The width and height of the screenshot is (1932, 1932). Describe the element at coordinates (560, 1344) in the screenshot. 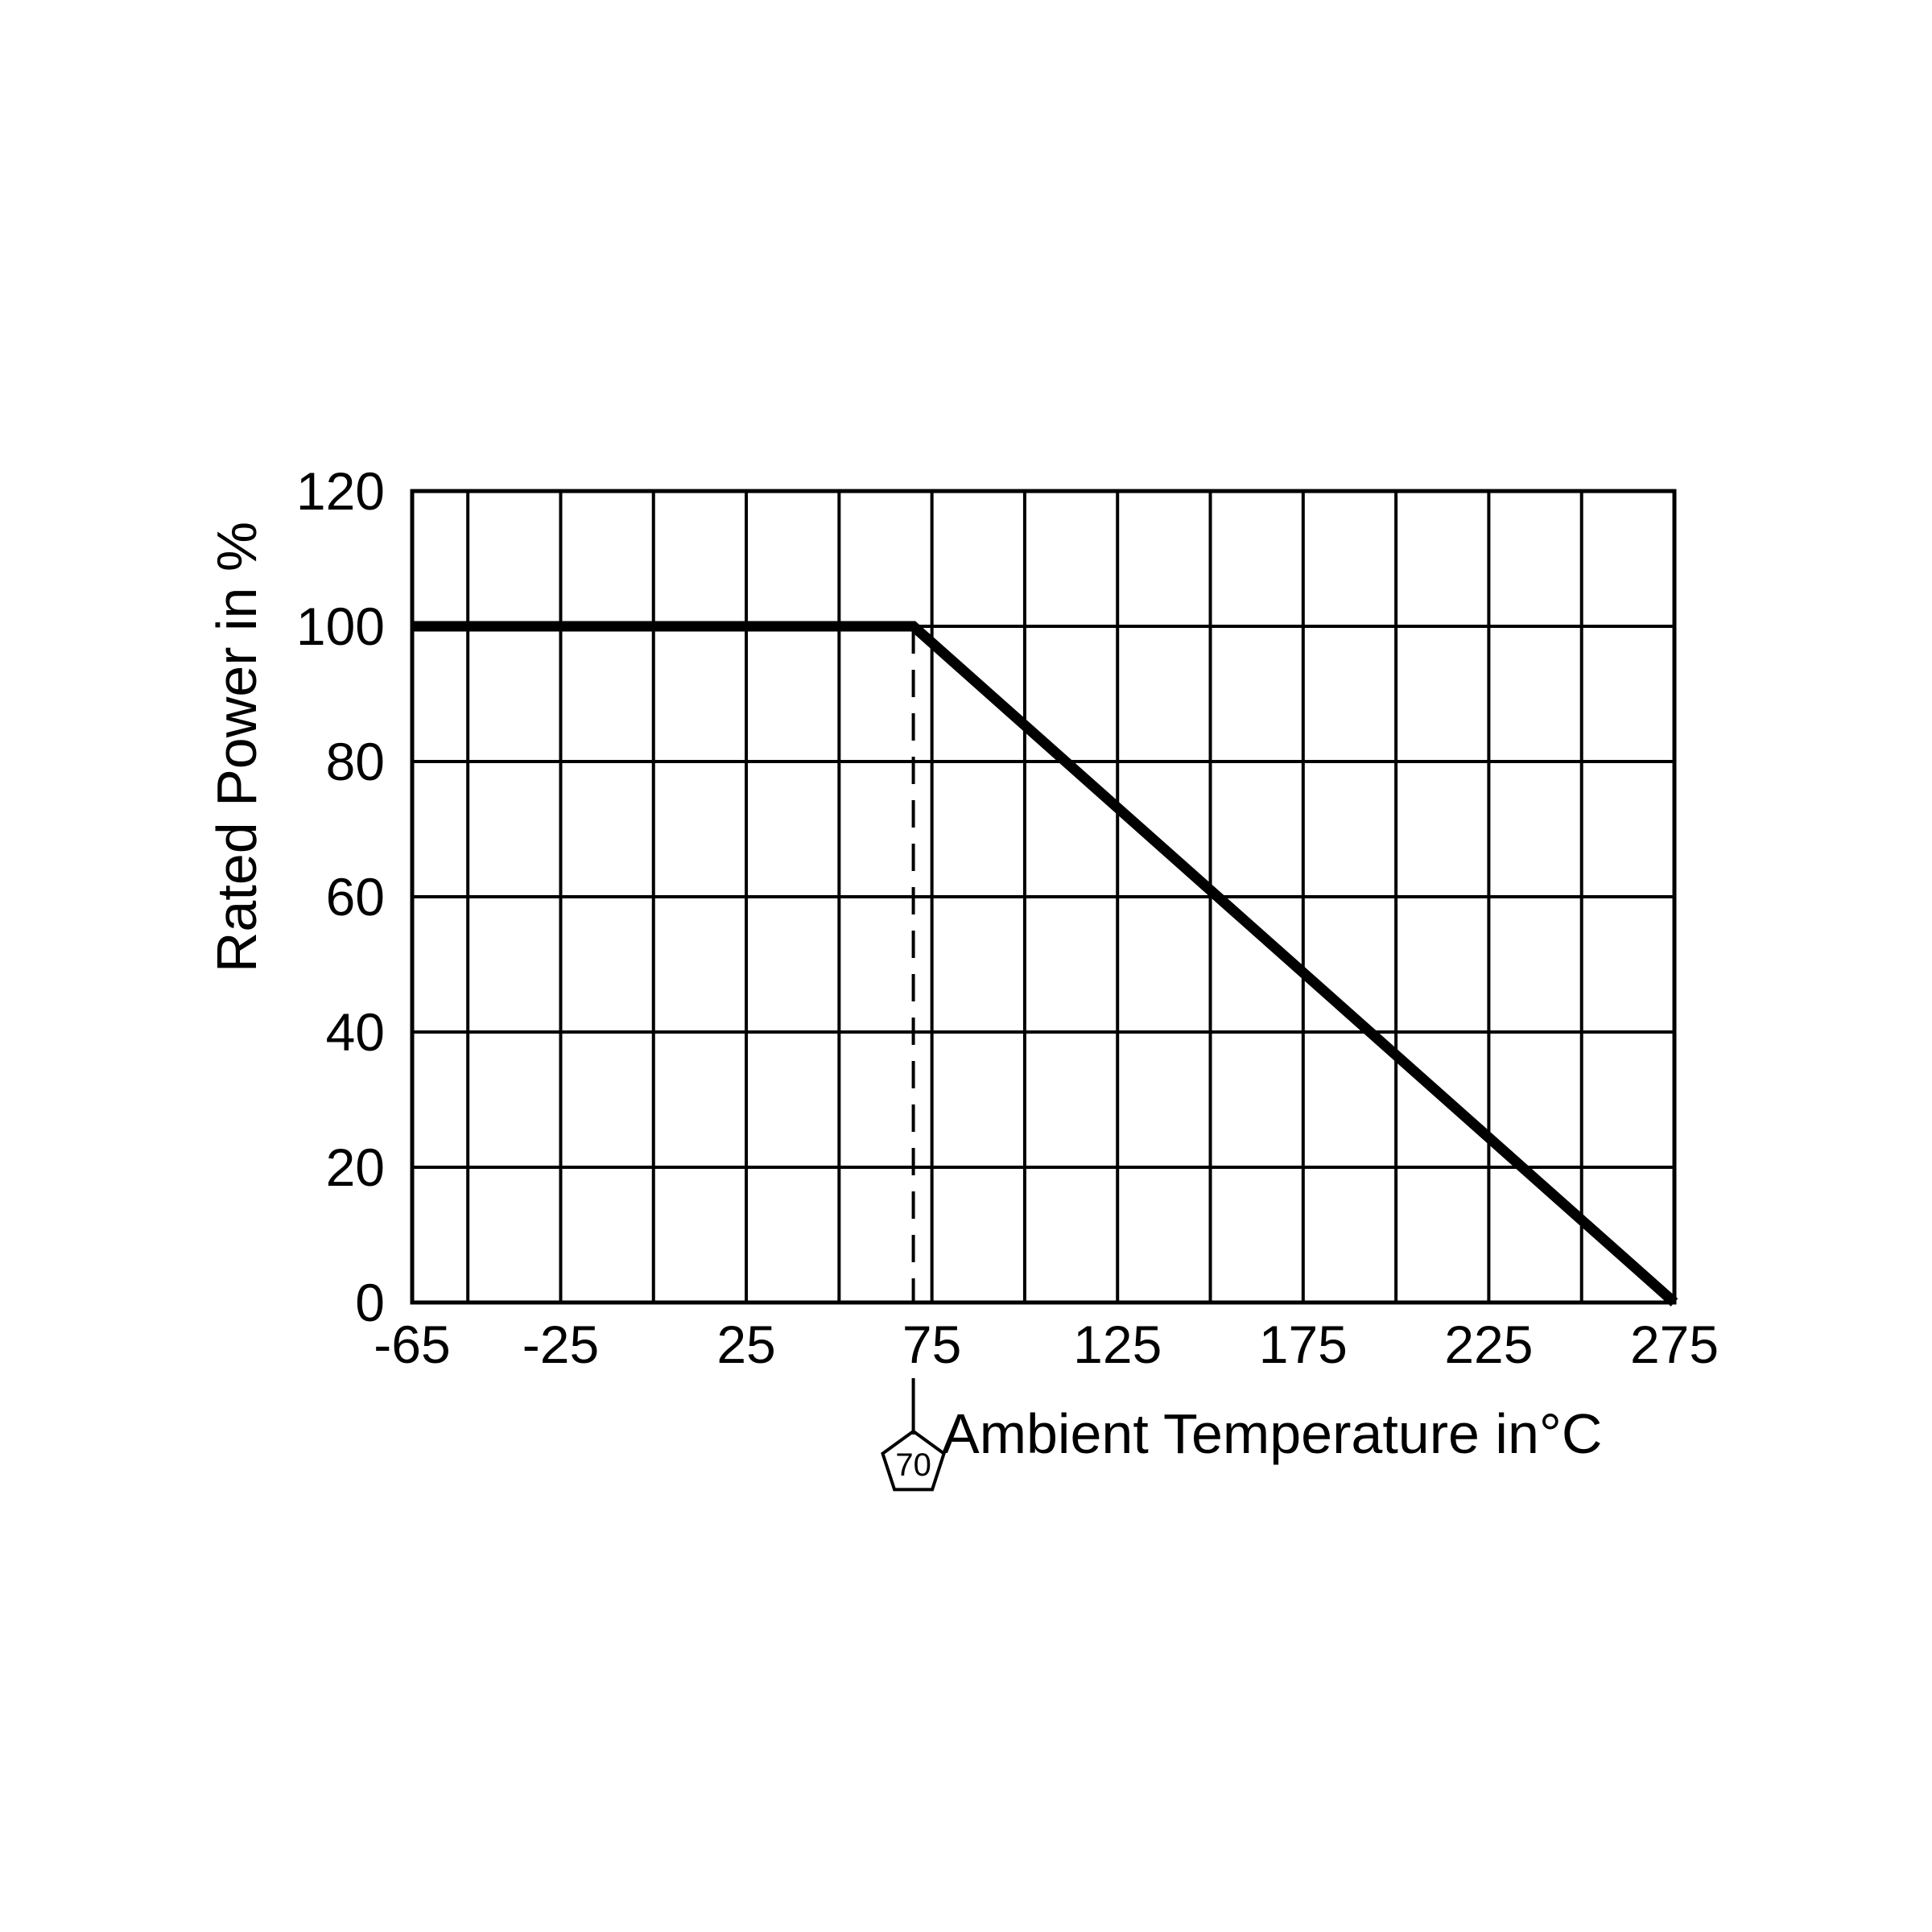

I see `x-tick-label: -25` at that location.